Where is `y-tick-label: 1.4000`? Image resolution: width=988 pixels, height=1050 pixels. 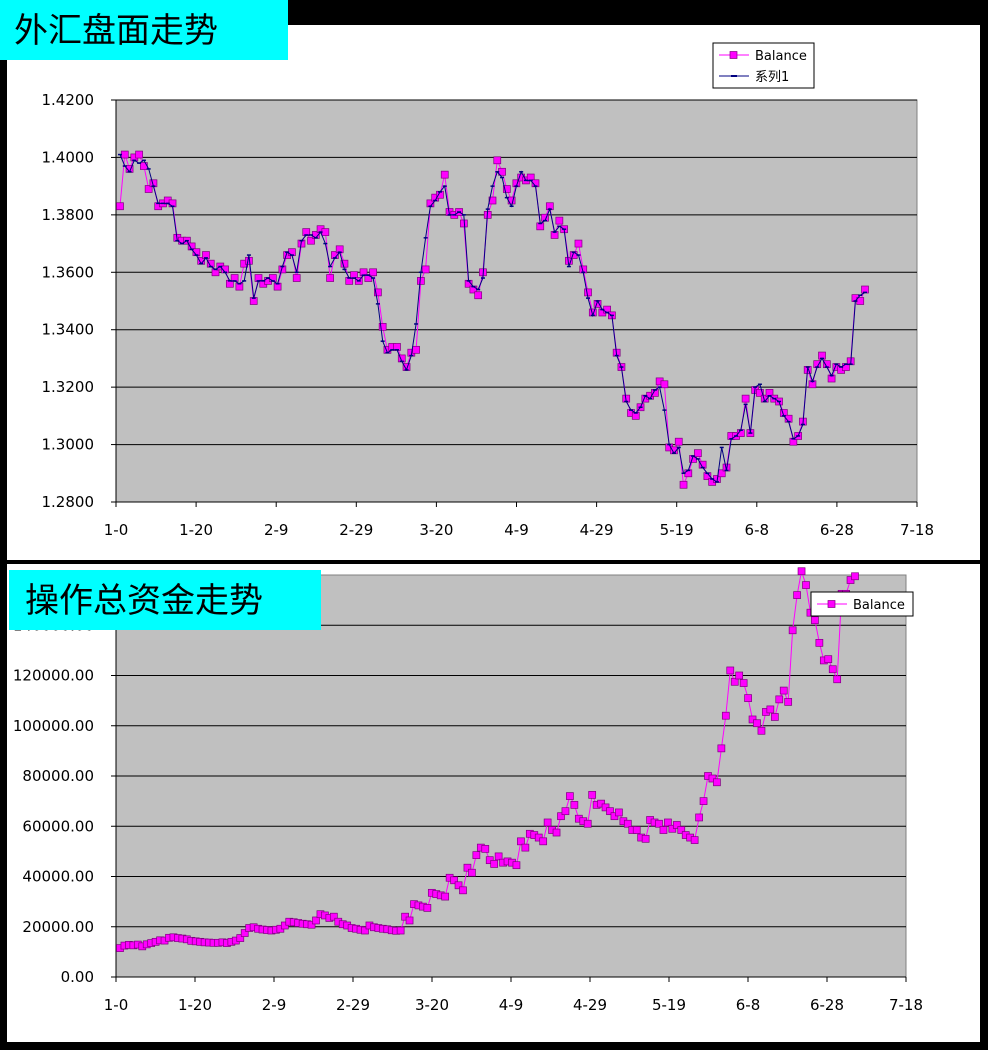
y-tick-label: 1.4000 is located at coordinates (68, 157).